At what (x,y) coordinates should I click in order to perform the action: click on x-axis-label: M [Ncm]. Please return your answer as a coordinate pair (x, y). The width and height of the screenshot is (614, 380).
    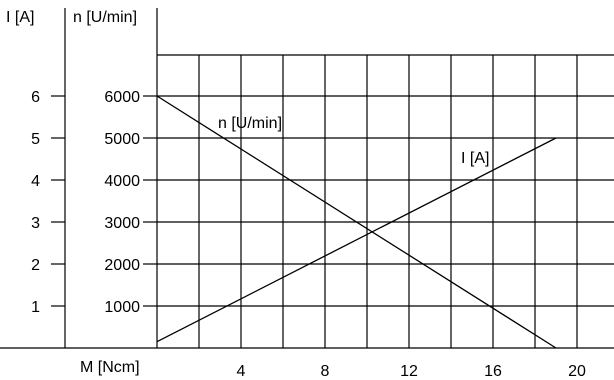
    Looking at the image, I should click on (110, 367).